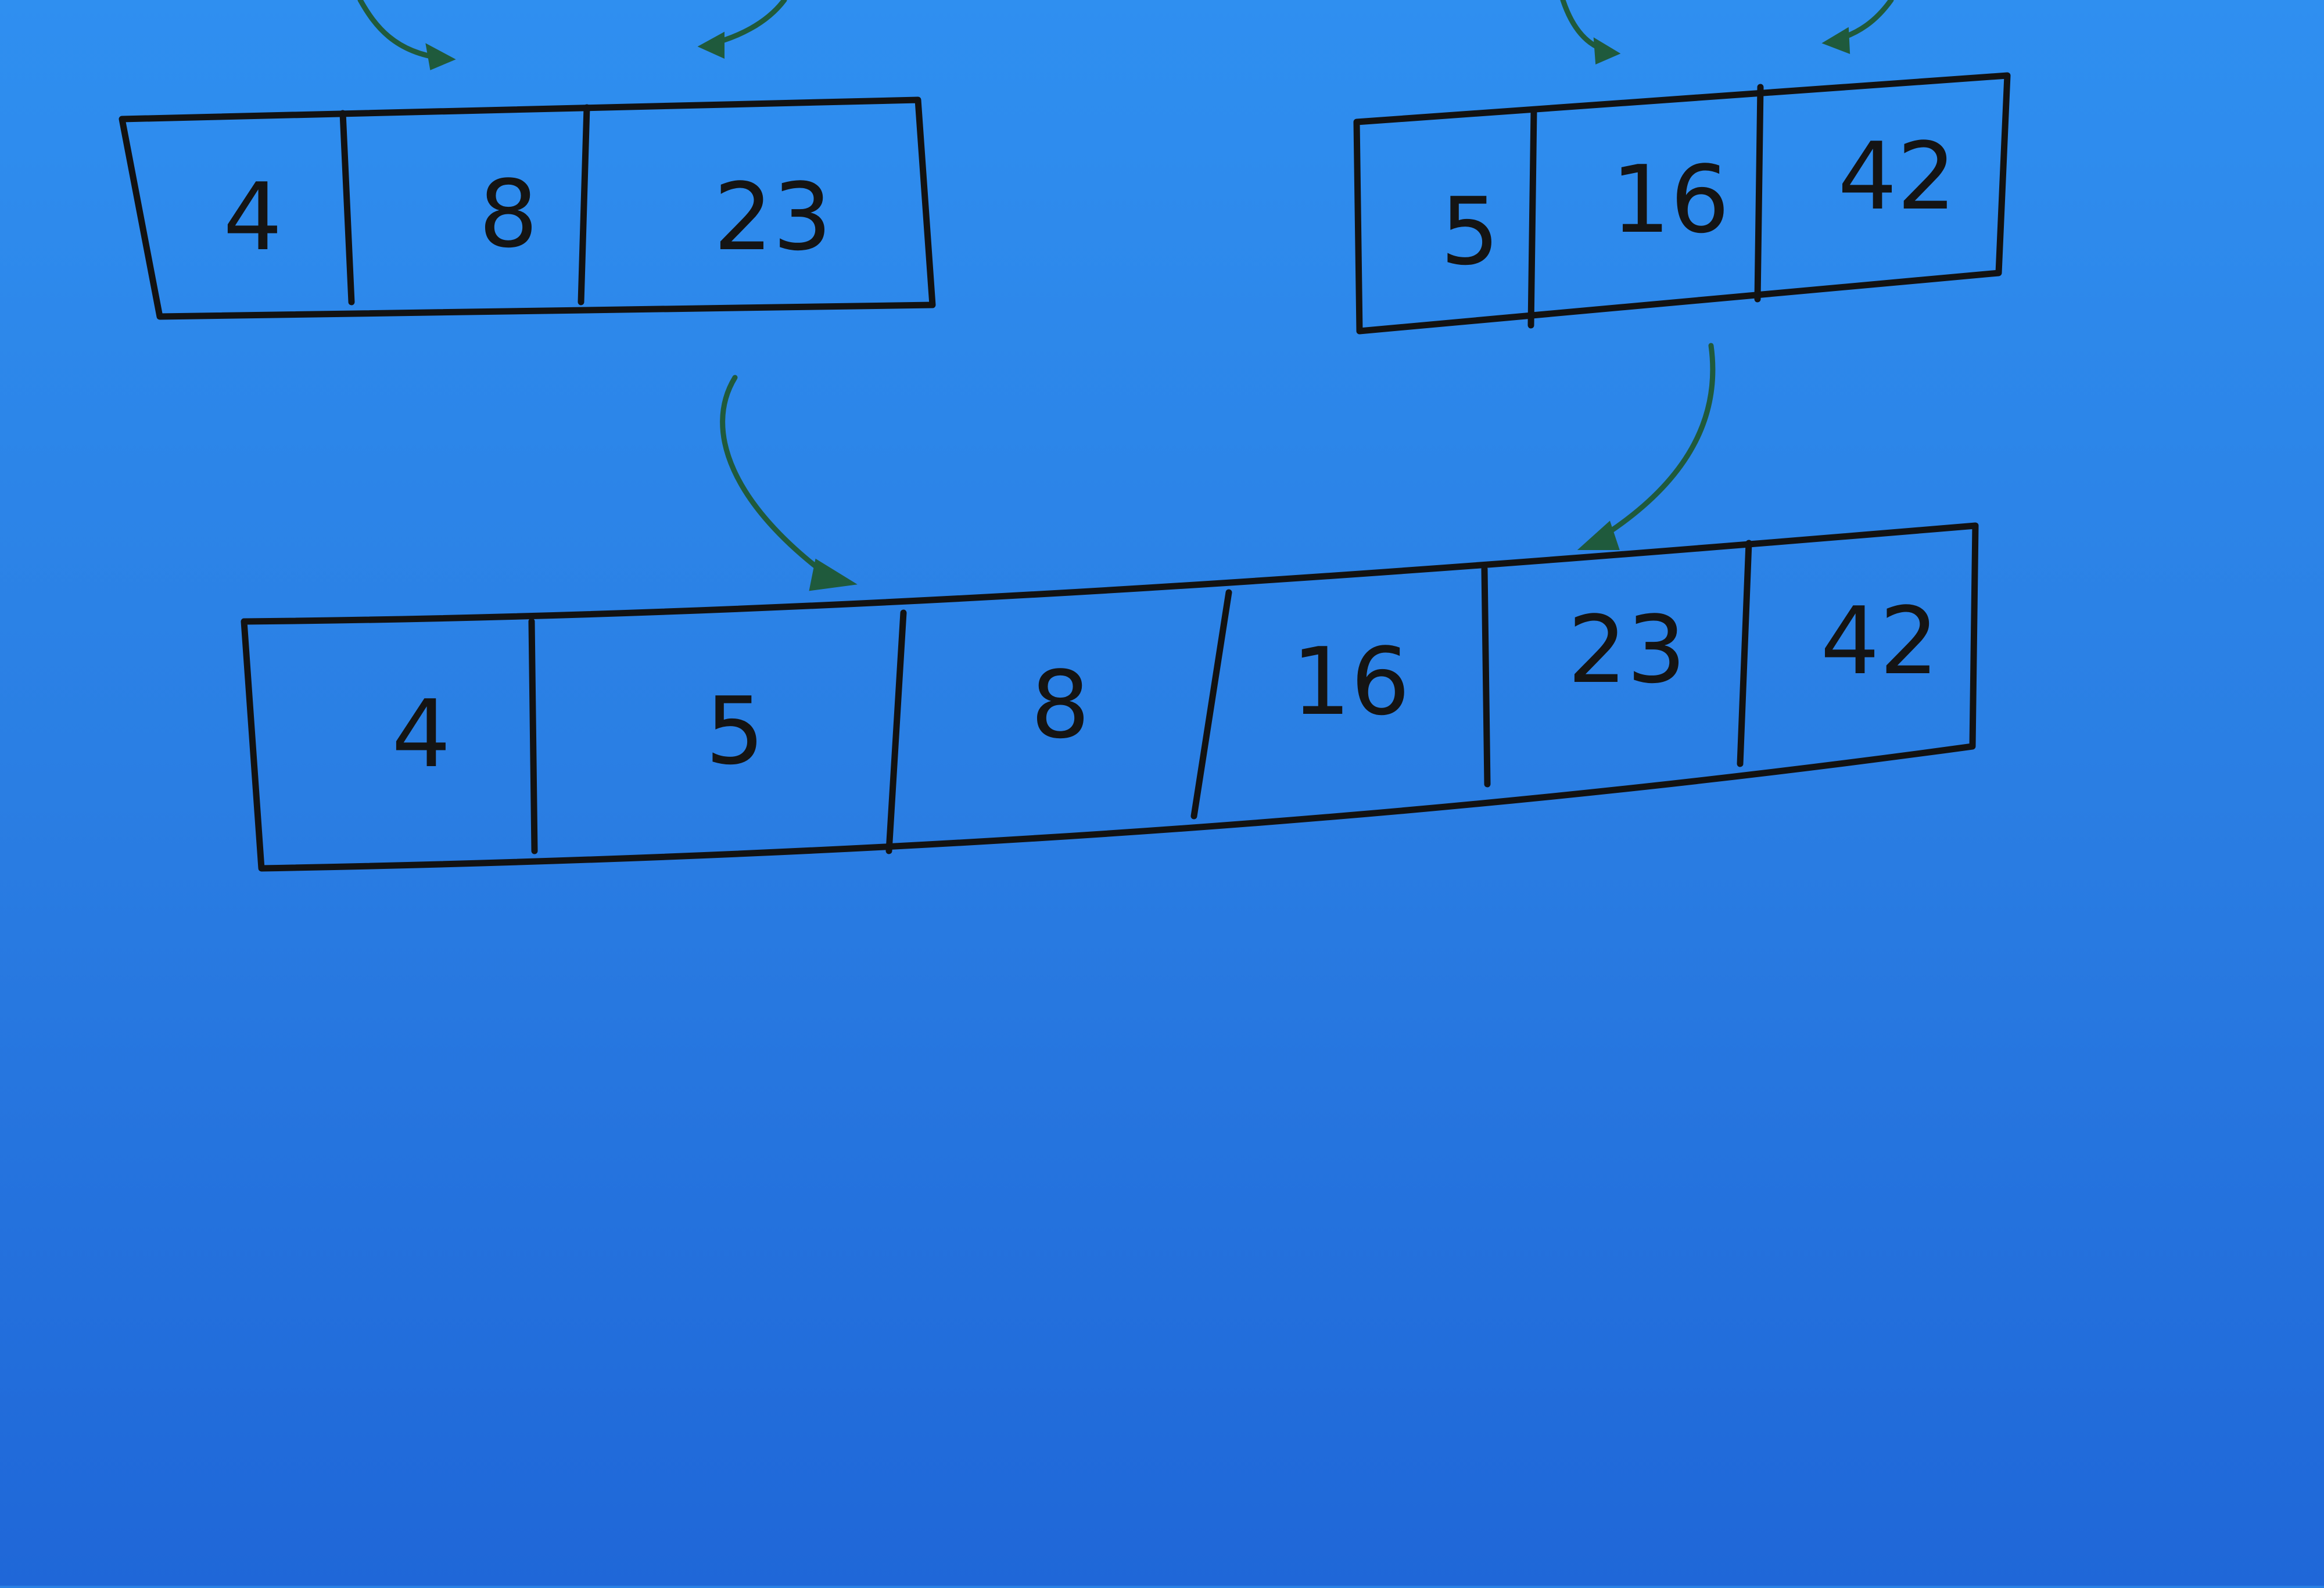  What do you see at coordinates (772, 217) in the screenshot?
I see `left-array-cell-2: 23` at bounding box center [772, 217].